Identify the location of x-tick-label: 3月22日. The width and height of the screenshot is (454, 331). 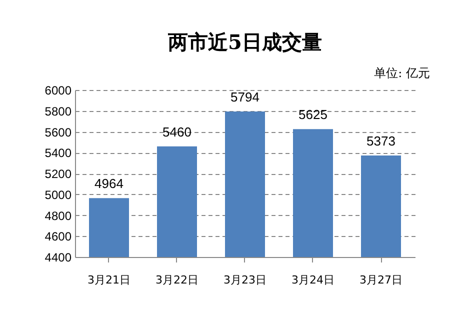
(177, 280).